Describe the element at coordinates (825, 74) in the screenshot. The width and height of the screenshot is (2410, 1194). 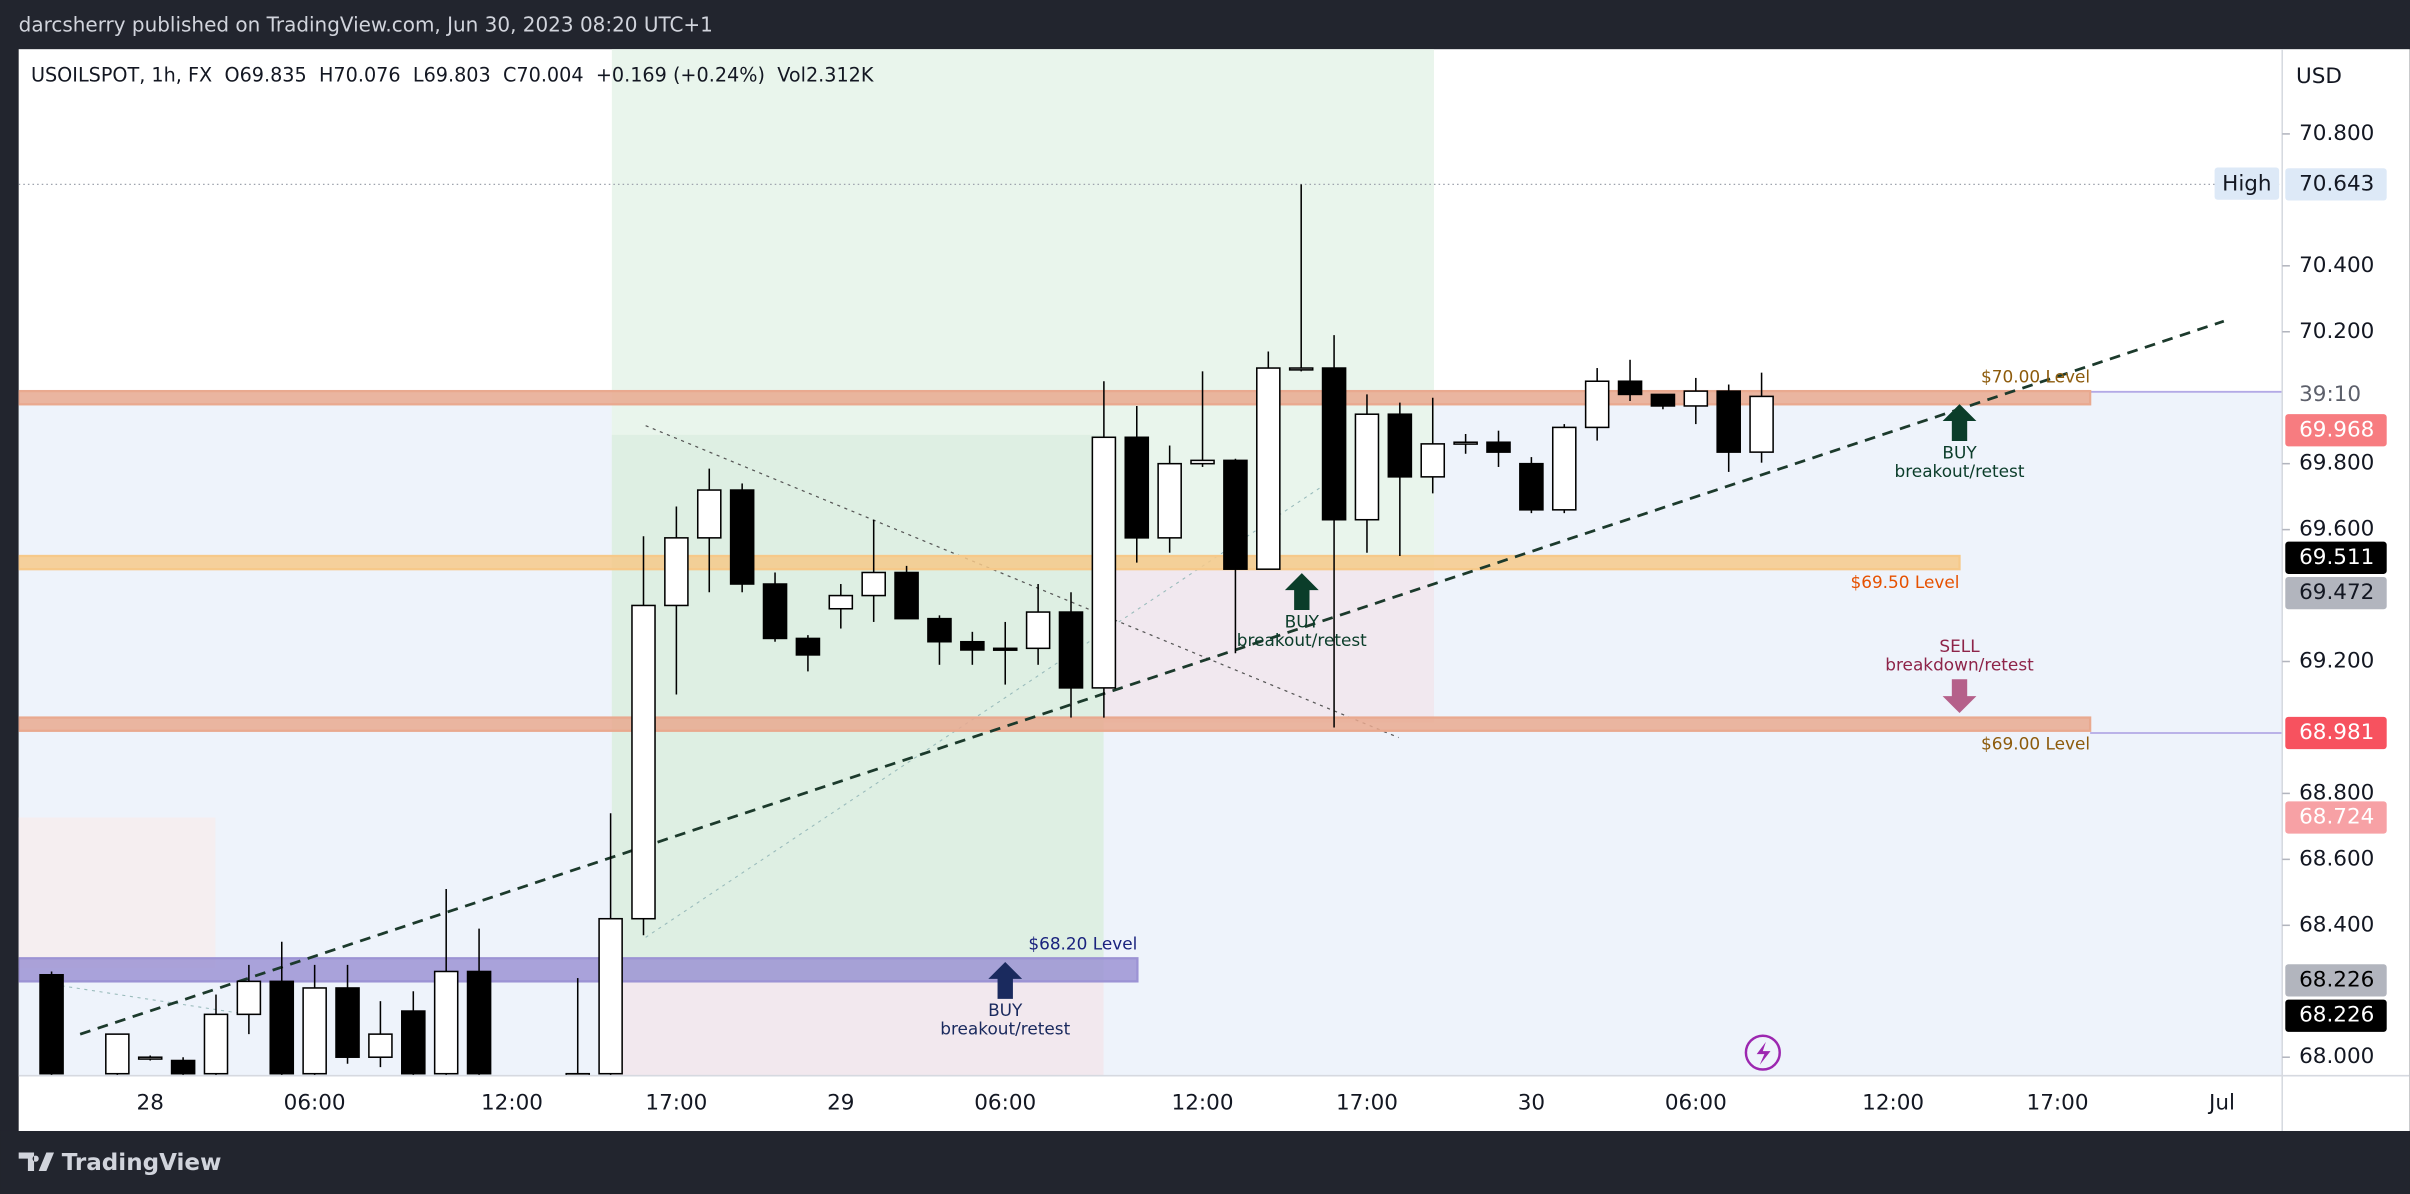
I see `legend-item: Vol2.312K` at that location.